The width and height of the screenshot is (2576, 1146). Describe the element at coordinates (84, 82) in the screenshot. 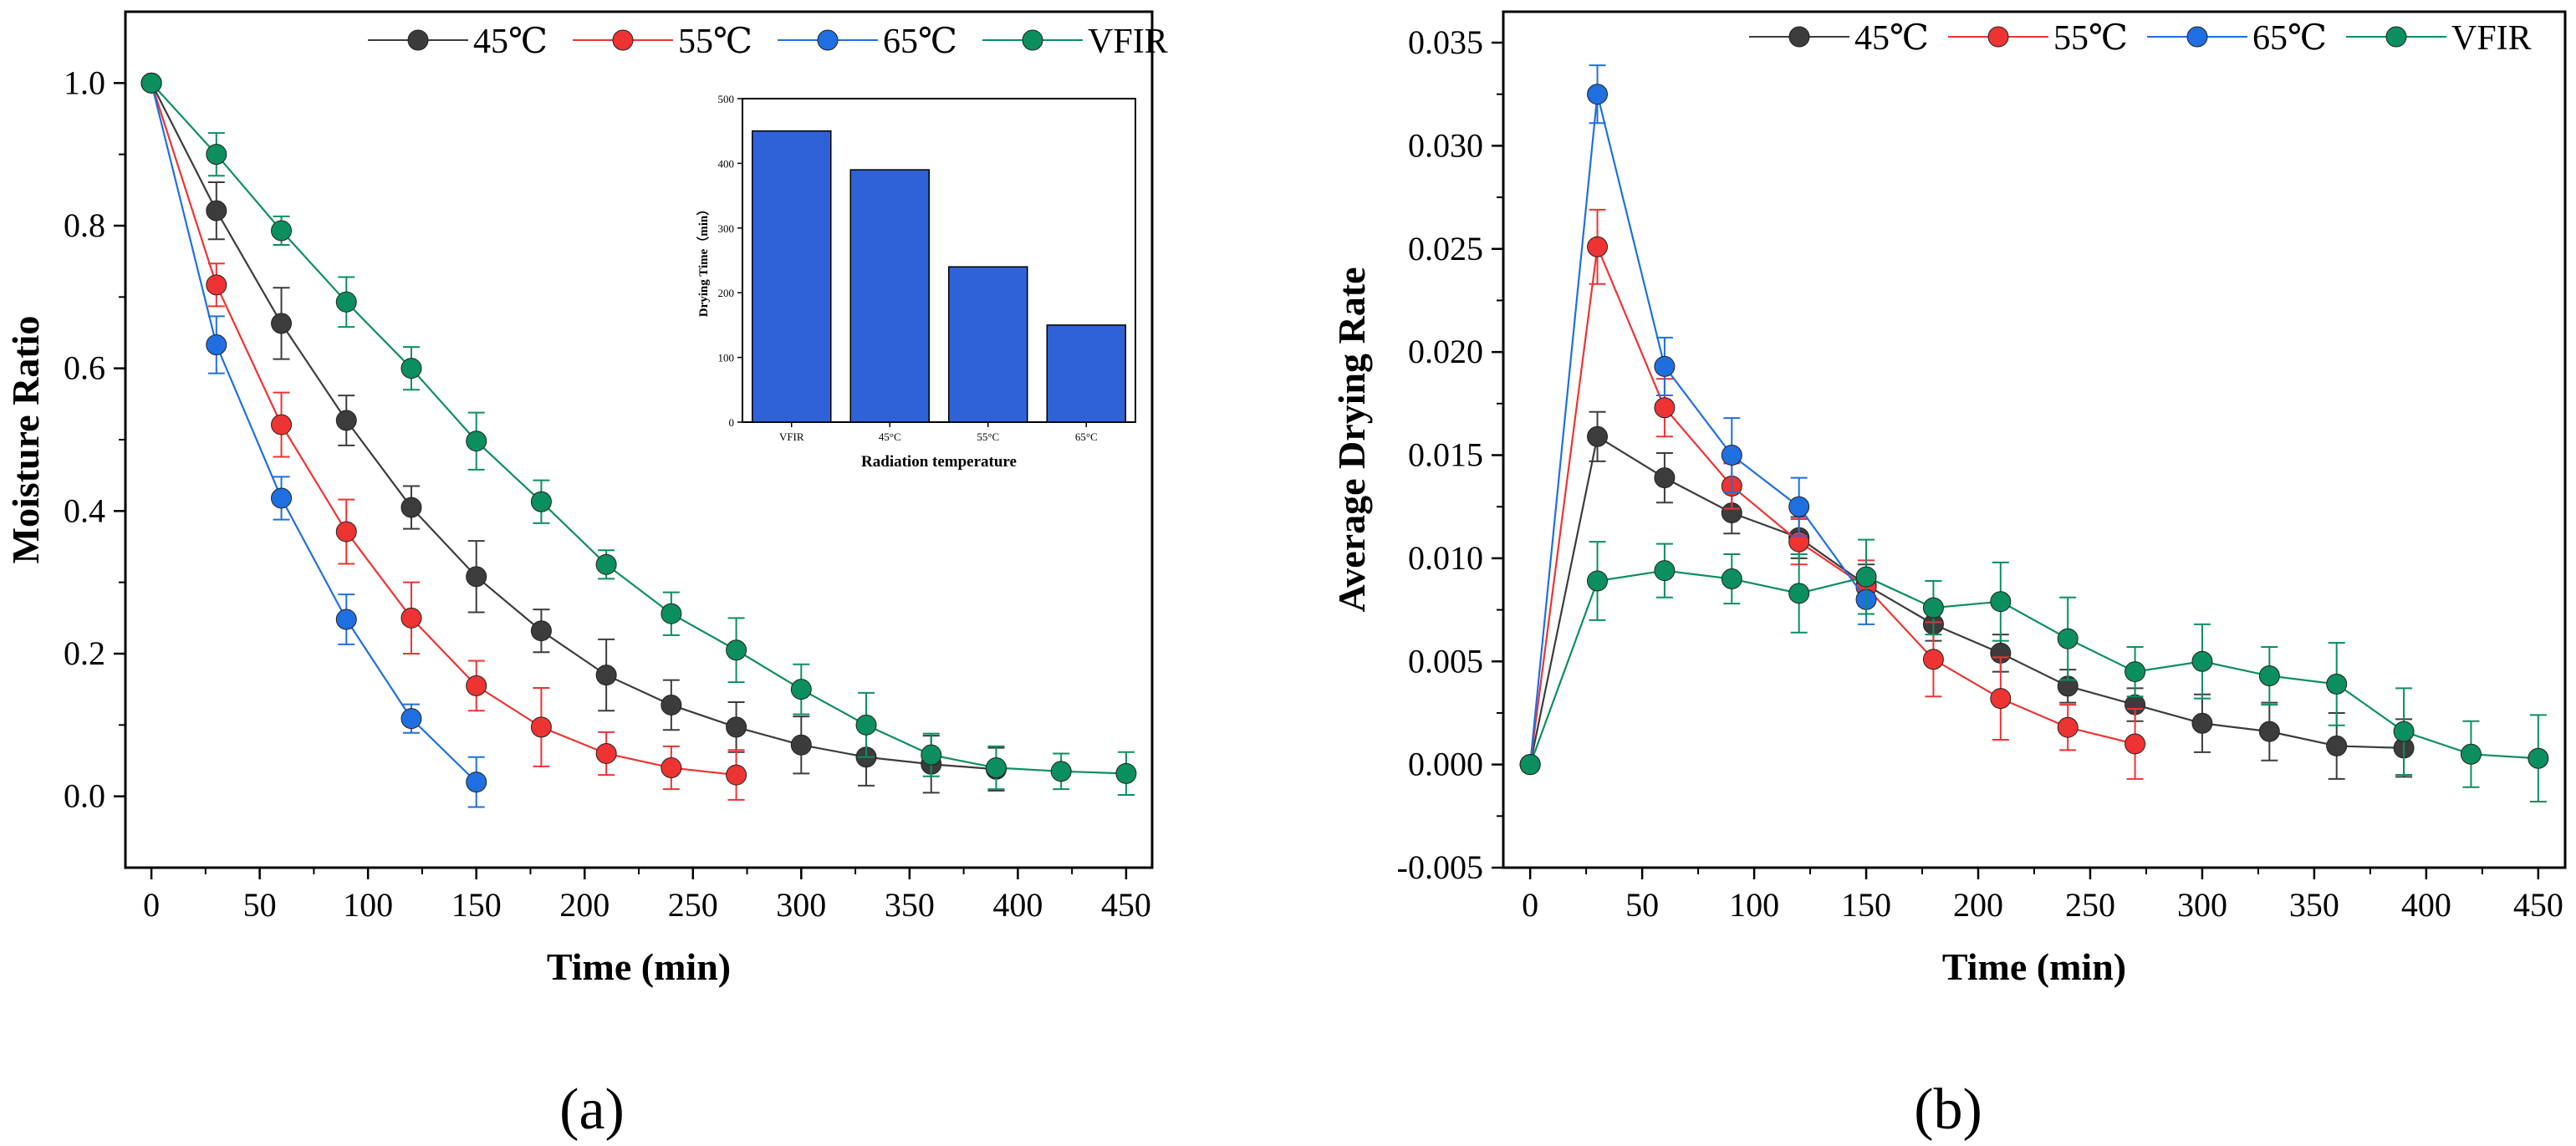

I see `y-tick-label: 1.0` at that location.